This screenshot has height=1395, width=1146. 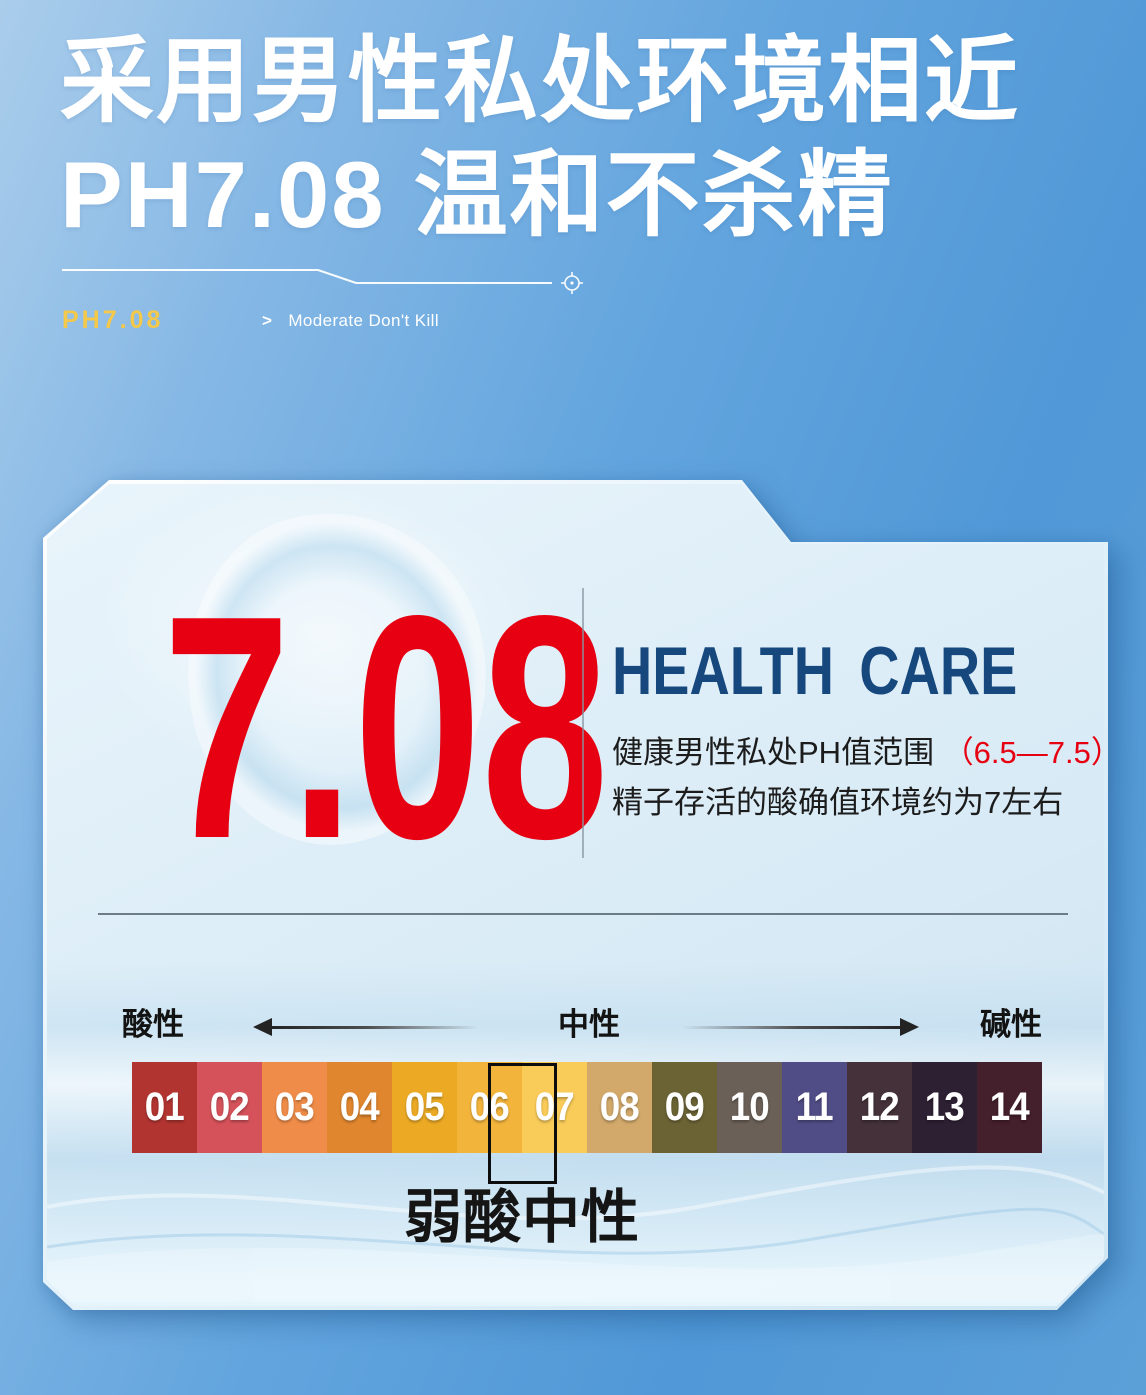 I want to click on crosshair-target-icon, so click(x=572, y=283).